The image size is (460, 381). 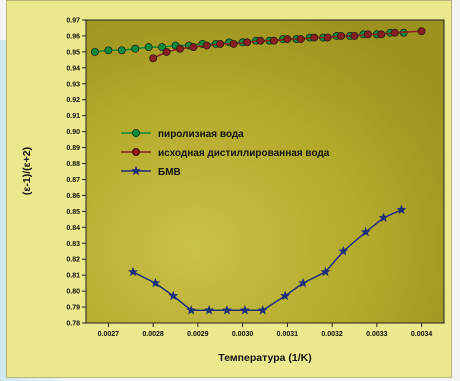 I want to click on x-tick-label: 0.0030, so click(x=243, y=334).